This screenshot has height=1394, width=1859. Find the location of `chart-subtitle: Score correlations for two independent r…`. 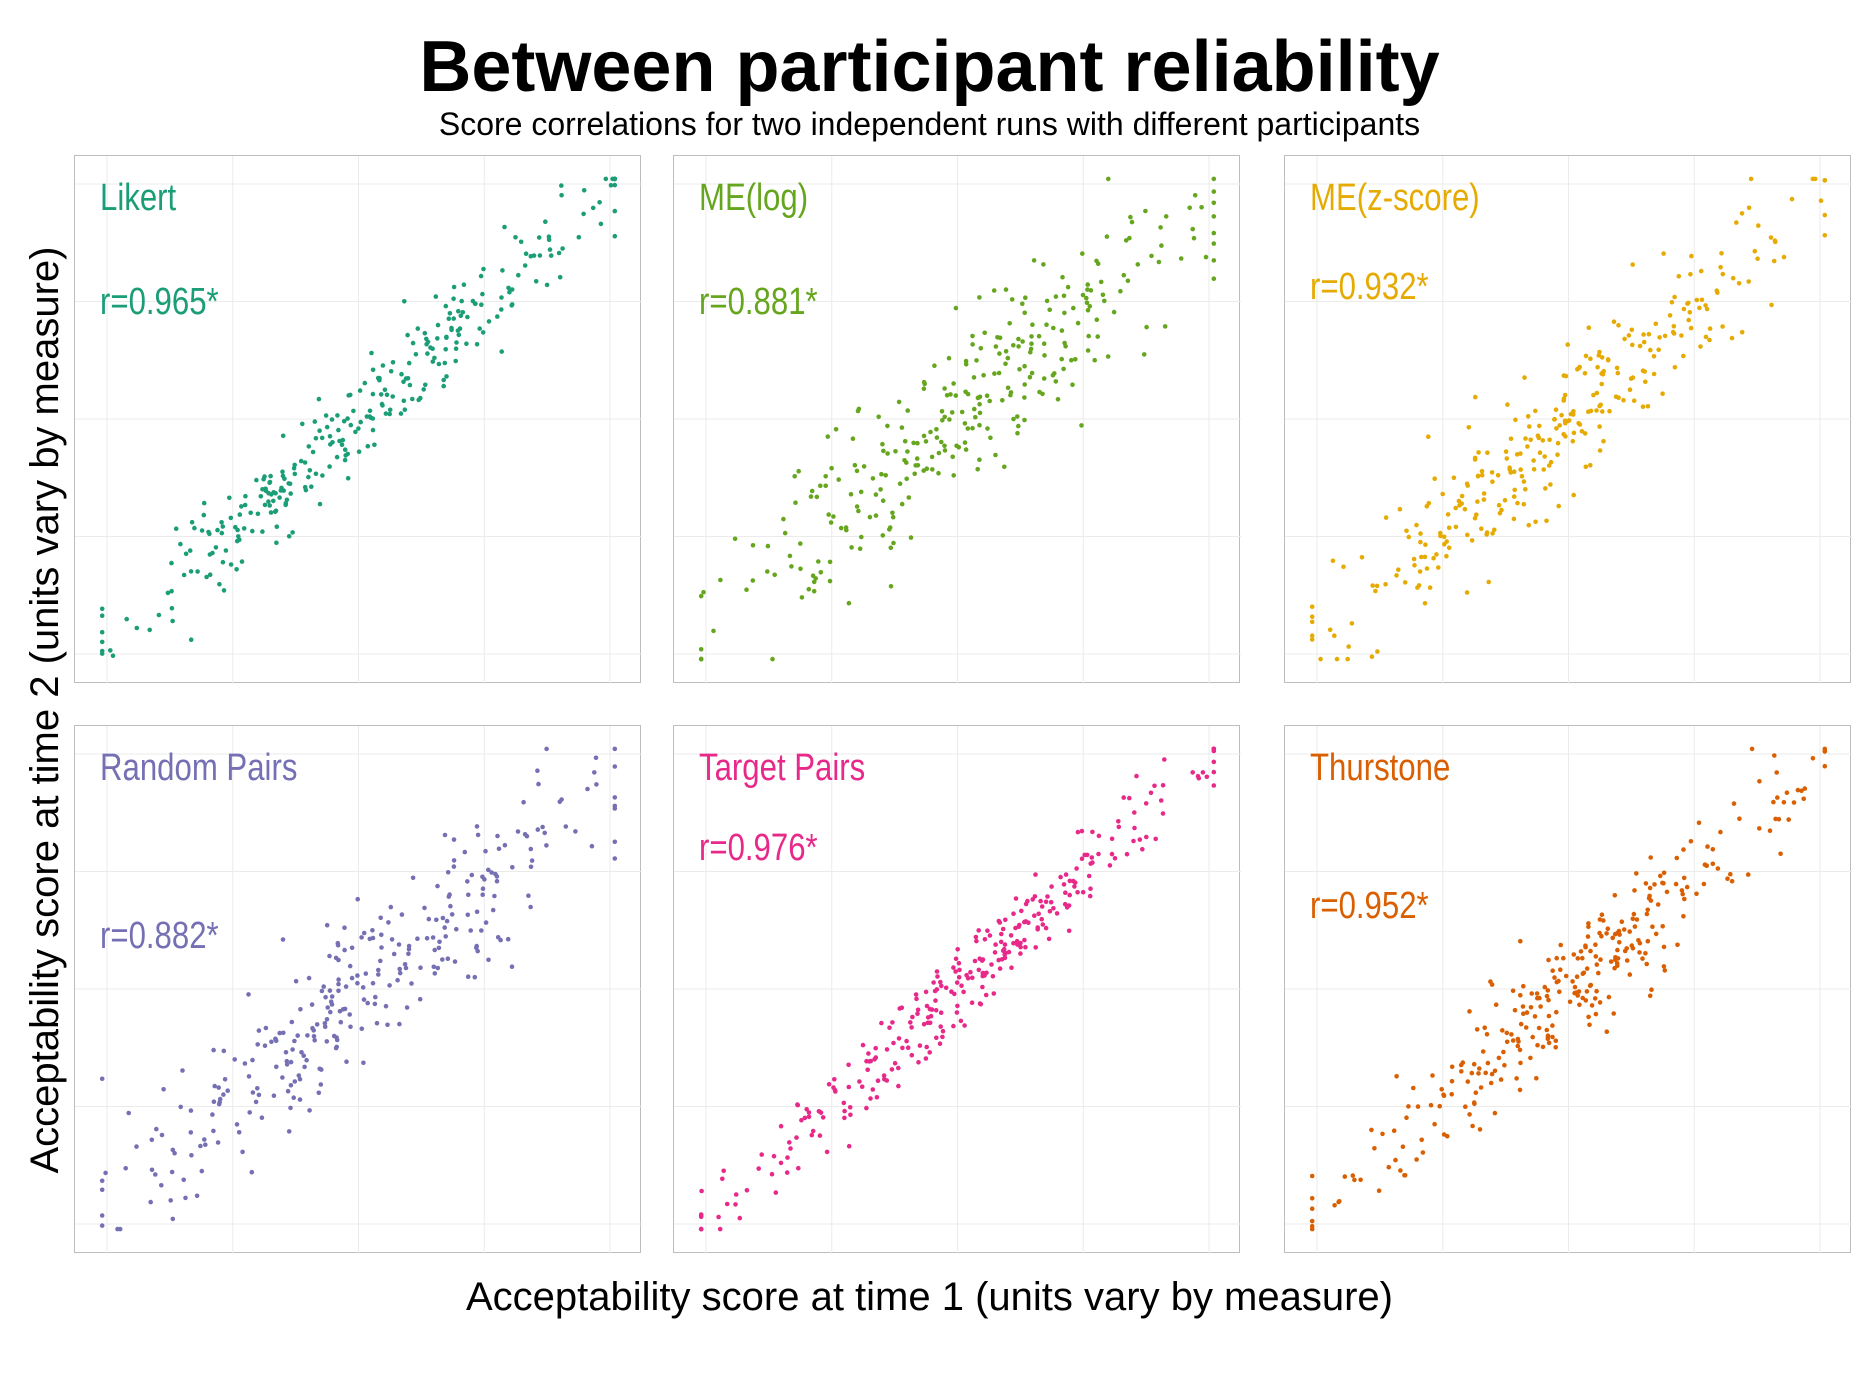

chart-subtitle: Score correlations for two independent r… is located at coordinates (929, 124).